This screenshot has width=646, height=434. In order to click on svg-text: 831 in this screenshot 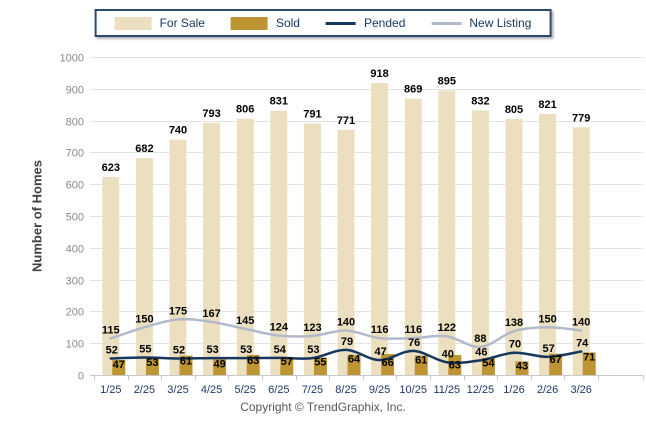, I will do `click(279, 102)`.